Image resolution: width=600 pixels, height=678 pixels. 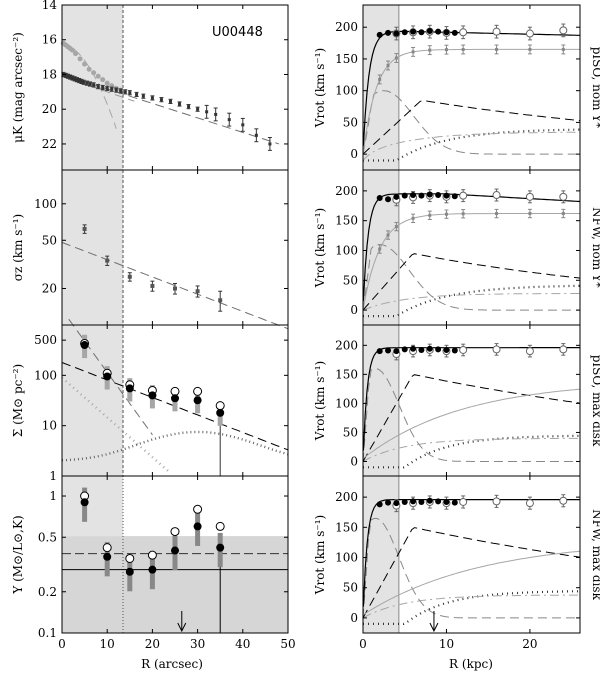 What do you see at coordinates (175, 406) in the screenshot?
I see `disk-dyn-line` at bounding box center [175, 406].